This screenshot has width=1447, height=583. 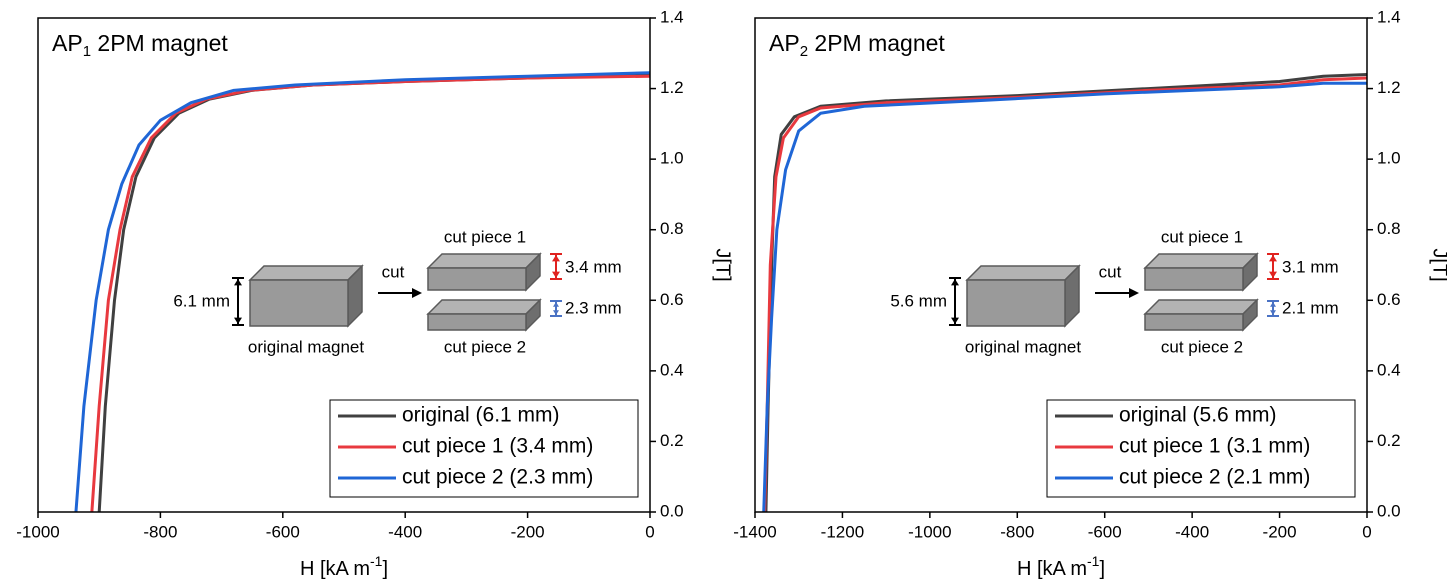 I want to click on panel-title: AP1 2PM magnet, so click(x=140, y=45).